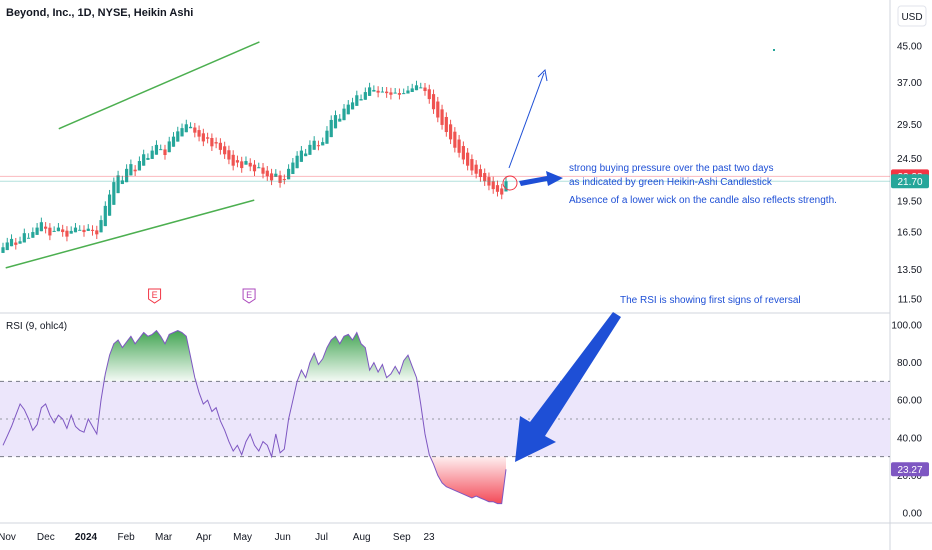  Describe the element at coordinates (912, 16) in the screenshot. I see `currency-button` at that location.